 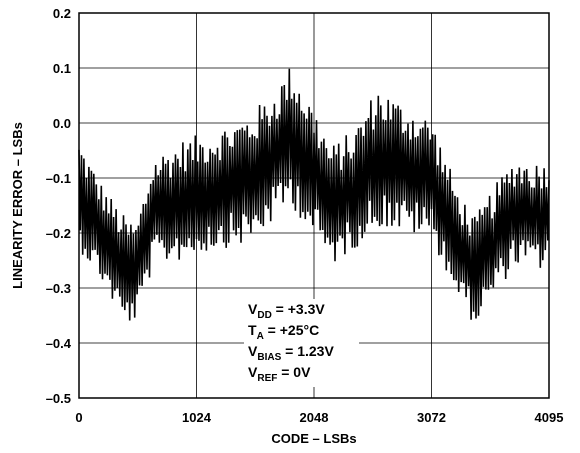 I want to click on y-tick-label: –0.5, so click(x=58, y=398).